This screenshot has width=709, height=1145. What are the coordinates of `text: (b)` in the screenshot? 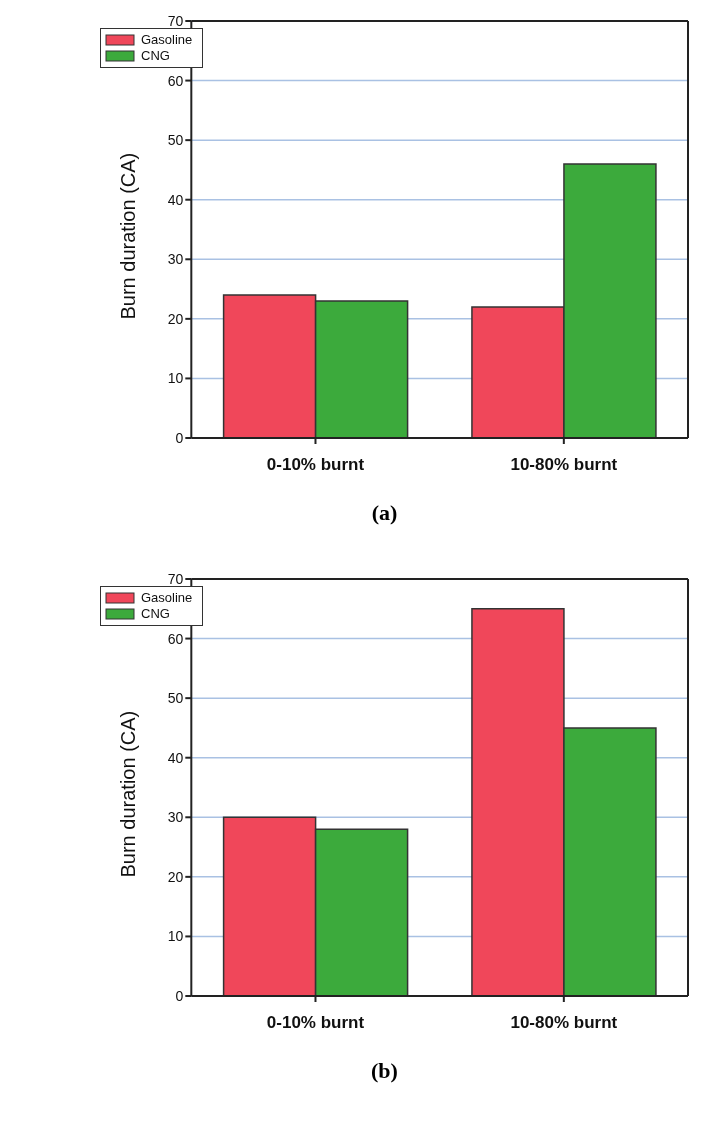 It's located at (384, 1071).